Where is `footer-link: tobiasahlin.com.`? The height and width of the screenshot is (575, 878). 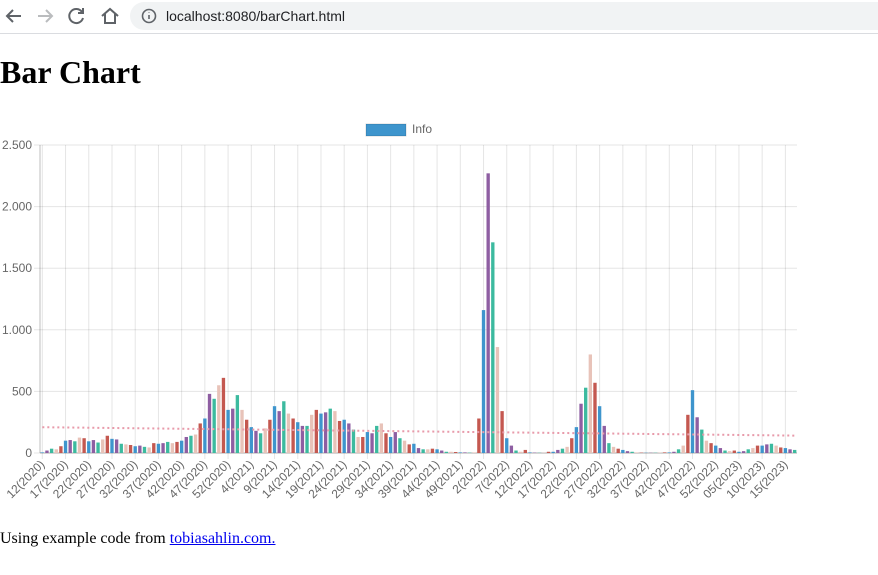 footer-link: tobiasahlin.com. is located at coordinates (222, 538).